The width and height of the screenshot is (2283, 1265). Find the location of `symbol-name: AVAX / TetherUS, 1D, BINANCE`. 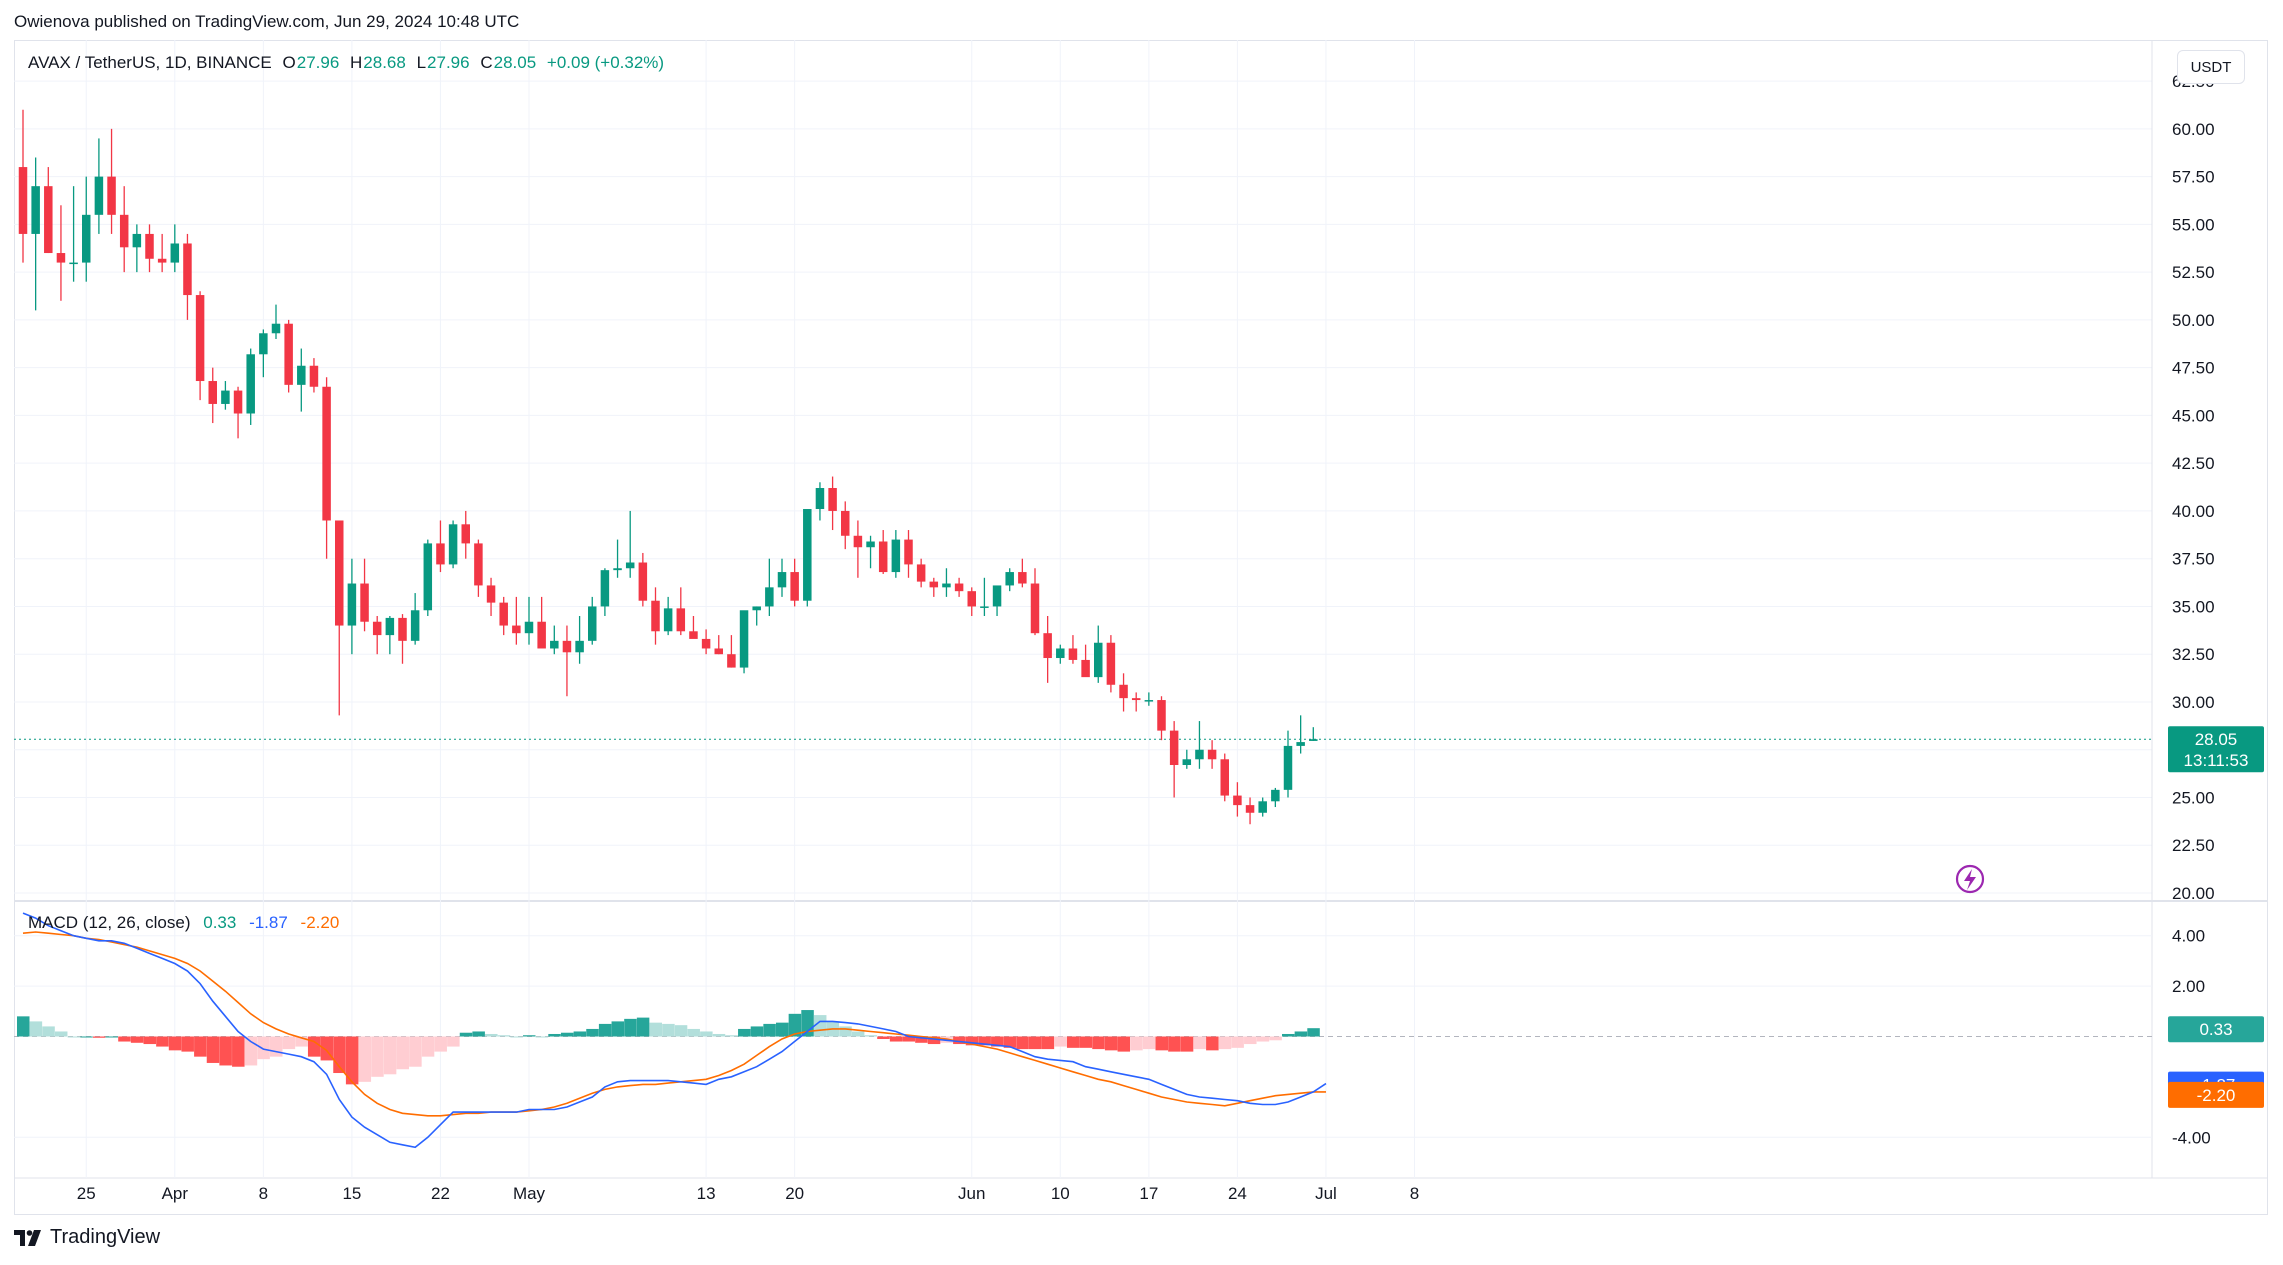

symbol-name: AVAX / TetherUS, 1D, BINANCE is located at coordinates (150, 62).